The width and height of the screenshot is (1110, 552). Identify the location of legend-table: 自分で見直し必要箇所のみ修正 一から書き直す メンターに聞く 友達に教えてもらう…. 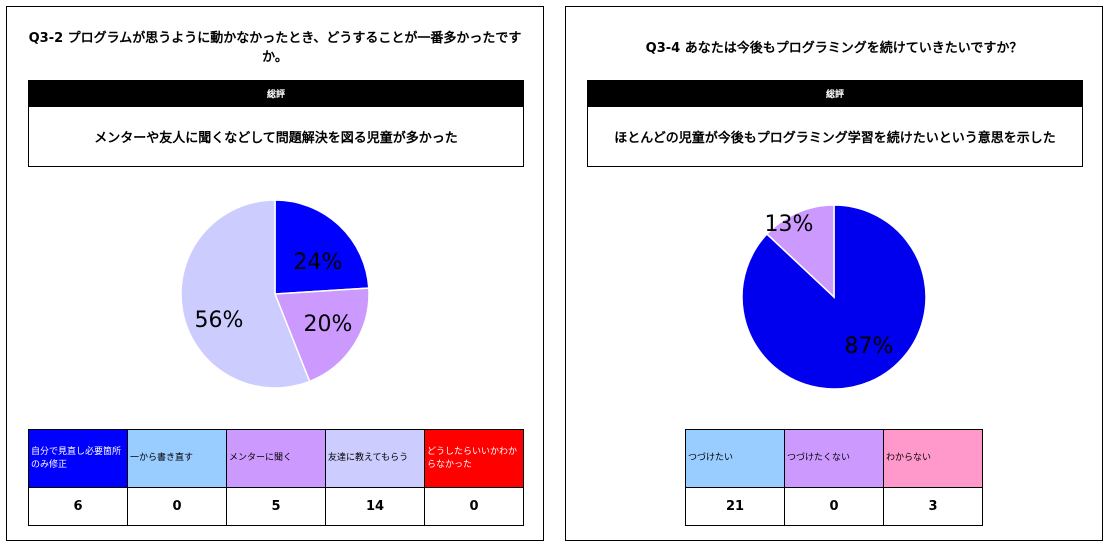
(276, 477).